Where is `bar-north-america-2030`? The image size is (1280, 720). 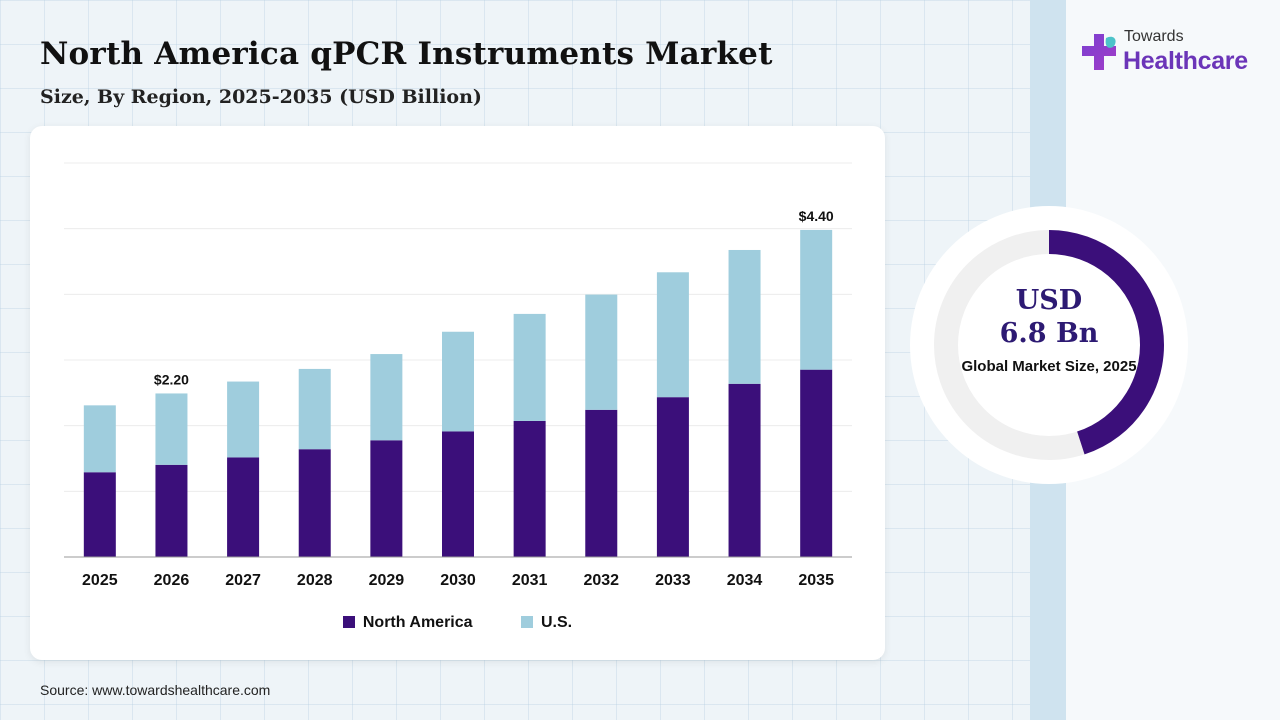 bar-north-america-2030 is located at coordinates (458, 494).